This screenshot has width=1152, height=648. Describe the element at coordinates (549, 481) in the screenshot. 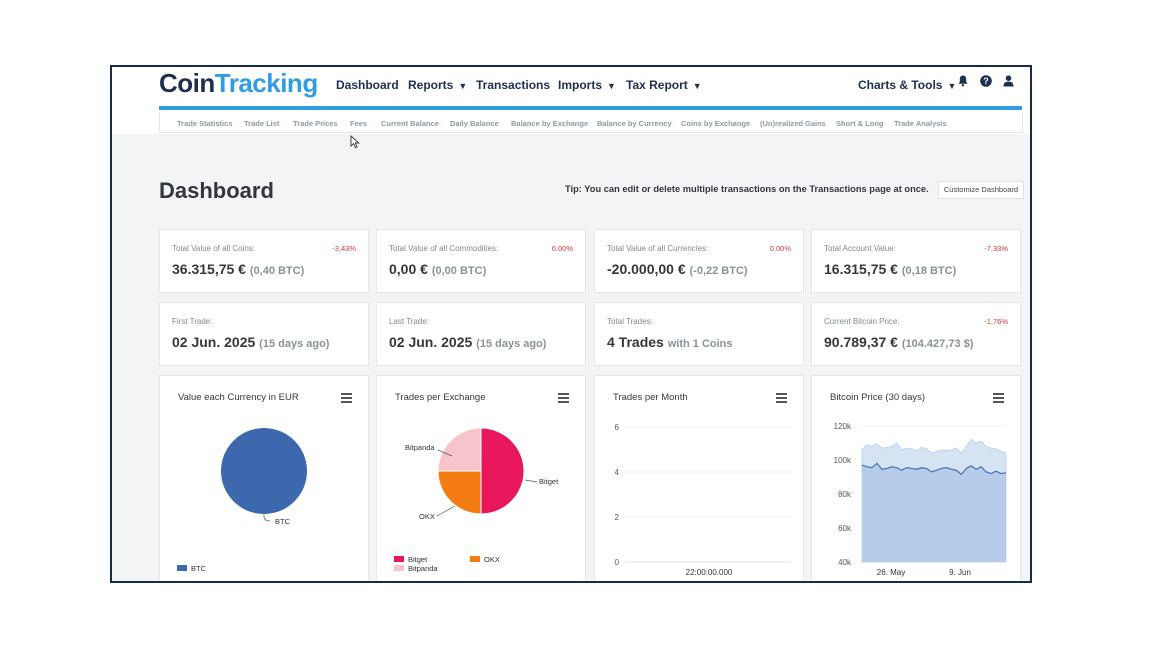

I see `data-label-bitget: Bitget` at that location.